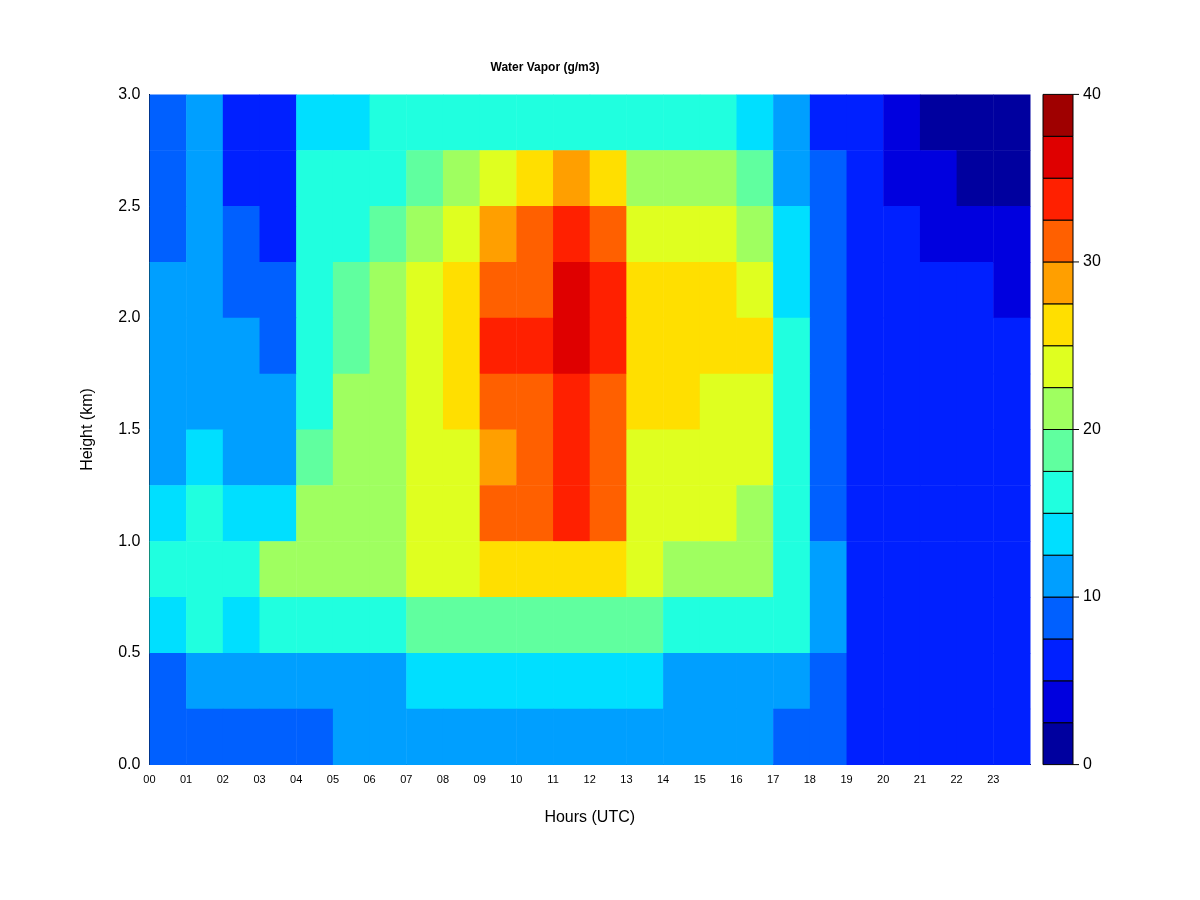 This screenshot has width=1200, height=900. Describe the element at coordinates (589, 779) in the screenshot. I see `x-tick-label: 12` at that location.